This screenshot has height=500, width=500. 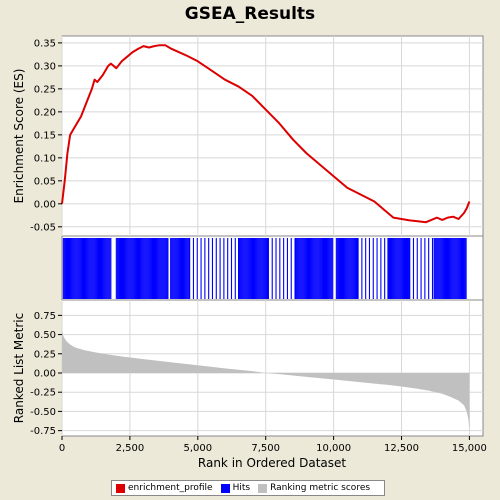 I want to click on es-y-ticks: -0.05 0.00 0.05 0.10 0.15 0.20 0.25 0.30 0.35, so click(x=46, y=135).